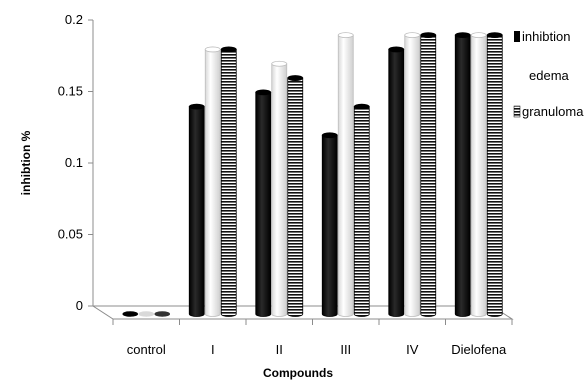 This screenshot has height=381, width=588. Describe the element at coordinates (479, 349) in the screenshot. I see `x-tick-label: Dielofena` at that location.